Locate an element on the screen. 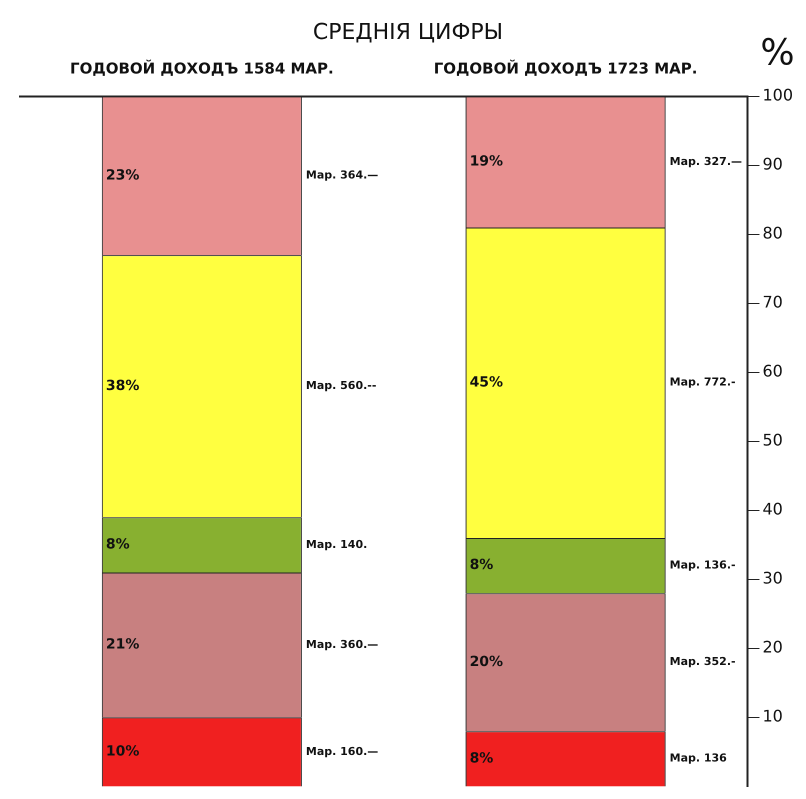 The height and width of the screenshot is (799, 806). x-tick-label: ГОДОВОЙ ДОХОДЪ 1584 МАР. is located at coordinates (202, 68).